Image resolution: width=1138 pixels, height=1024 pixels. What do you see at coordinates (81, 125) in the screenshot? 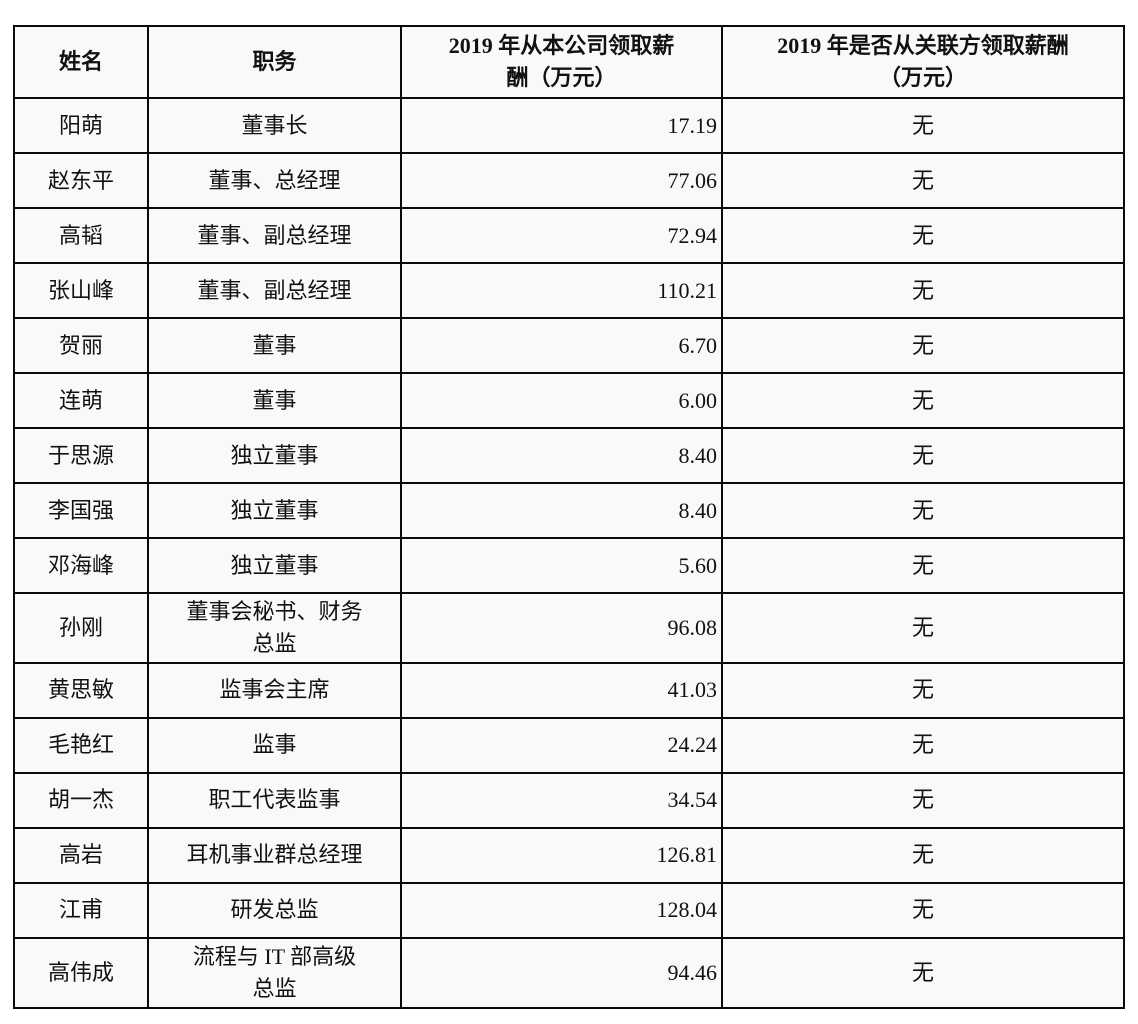
I see `name-cell: 阳萌` at bounding box center [81, 125].